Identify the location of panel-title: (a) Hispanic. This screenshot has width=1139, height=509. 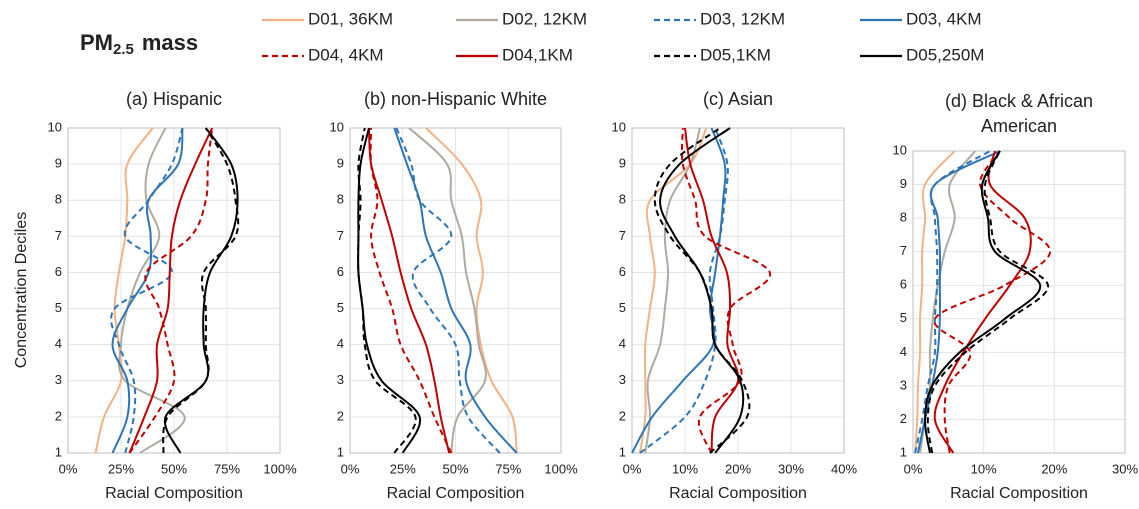
(174, 99).